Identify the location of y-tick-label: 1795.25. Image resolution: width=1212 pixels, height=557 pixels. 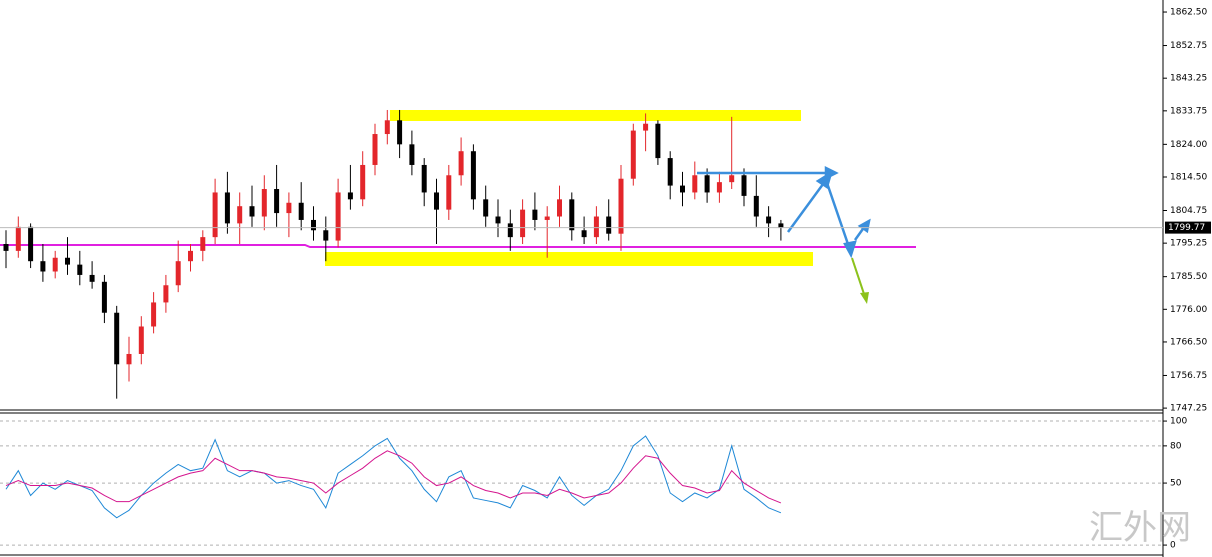
(1188, 244).